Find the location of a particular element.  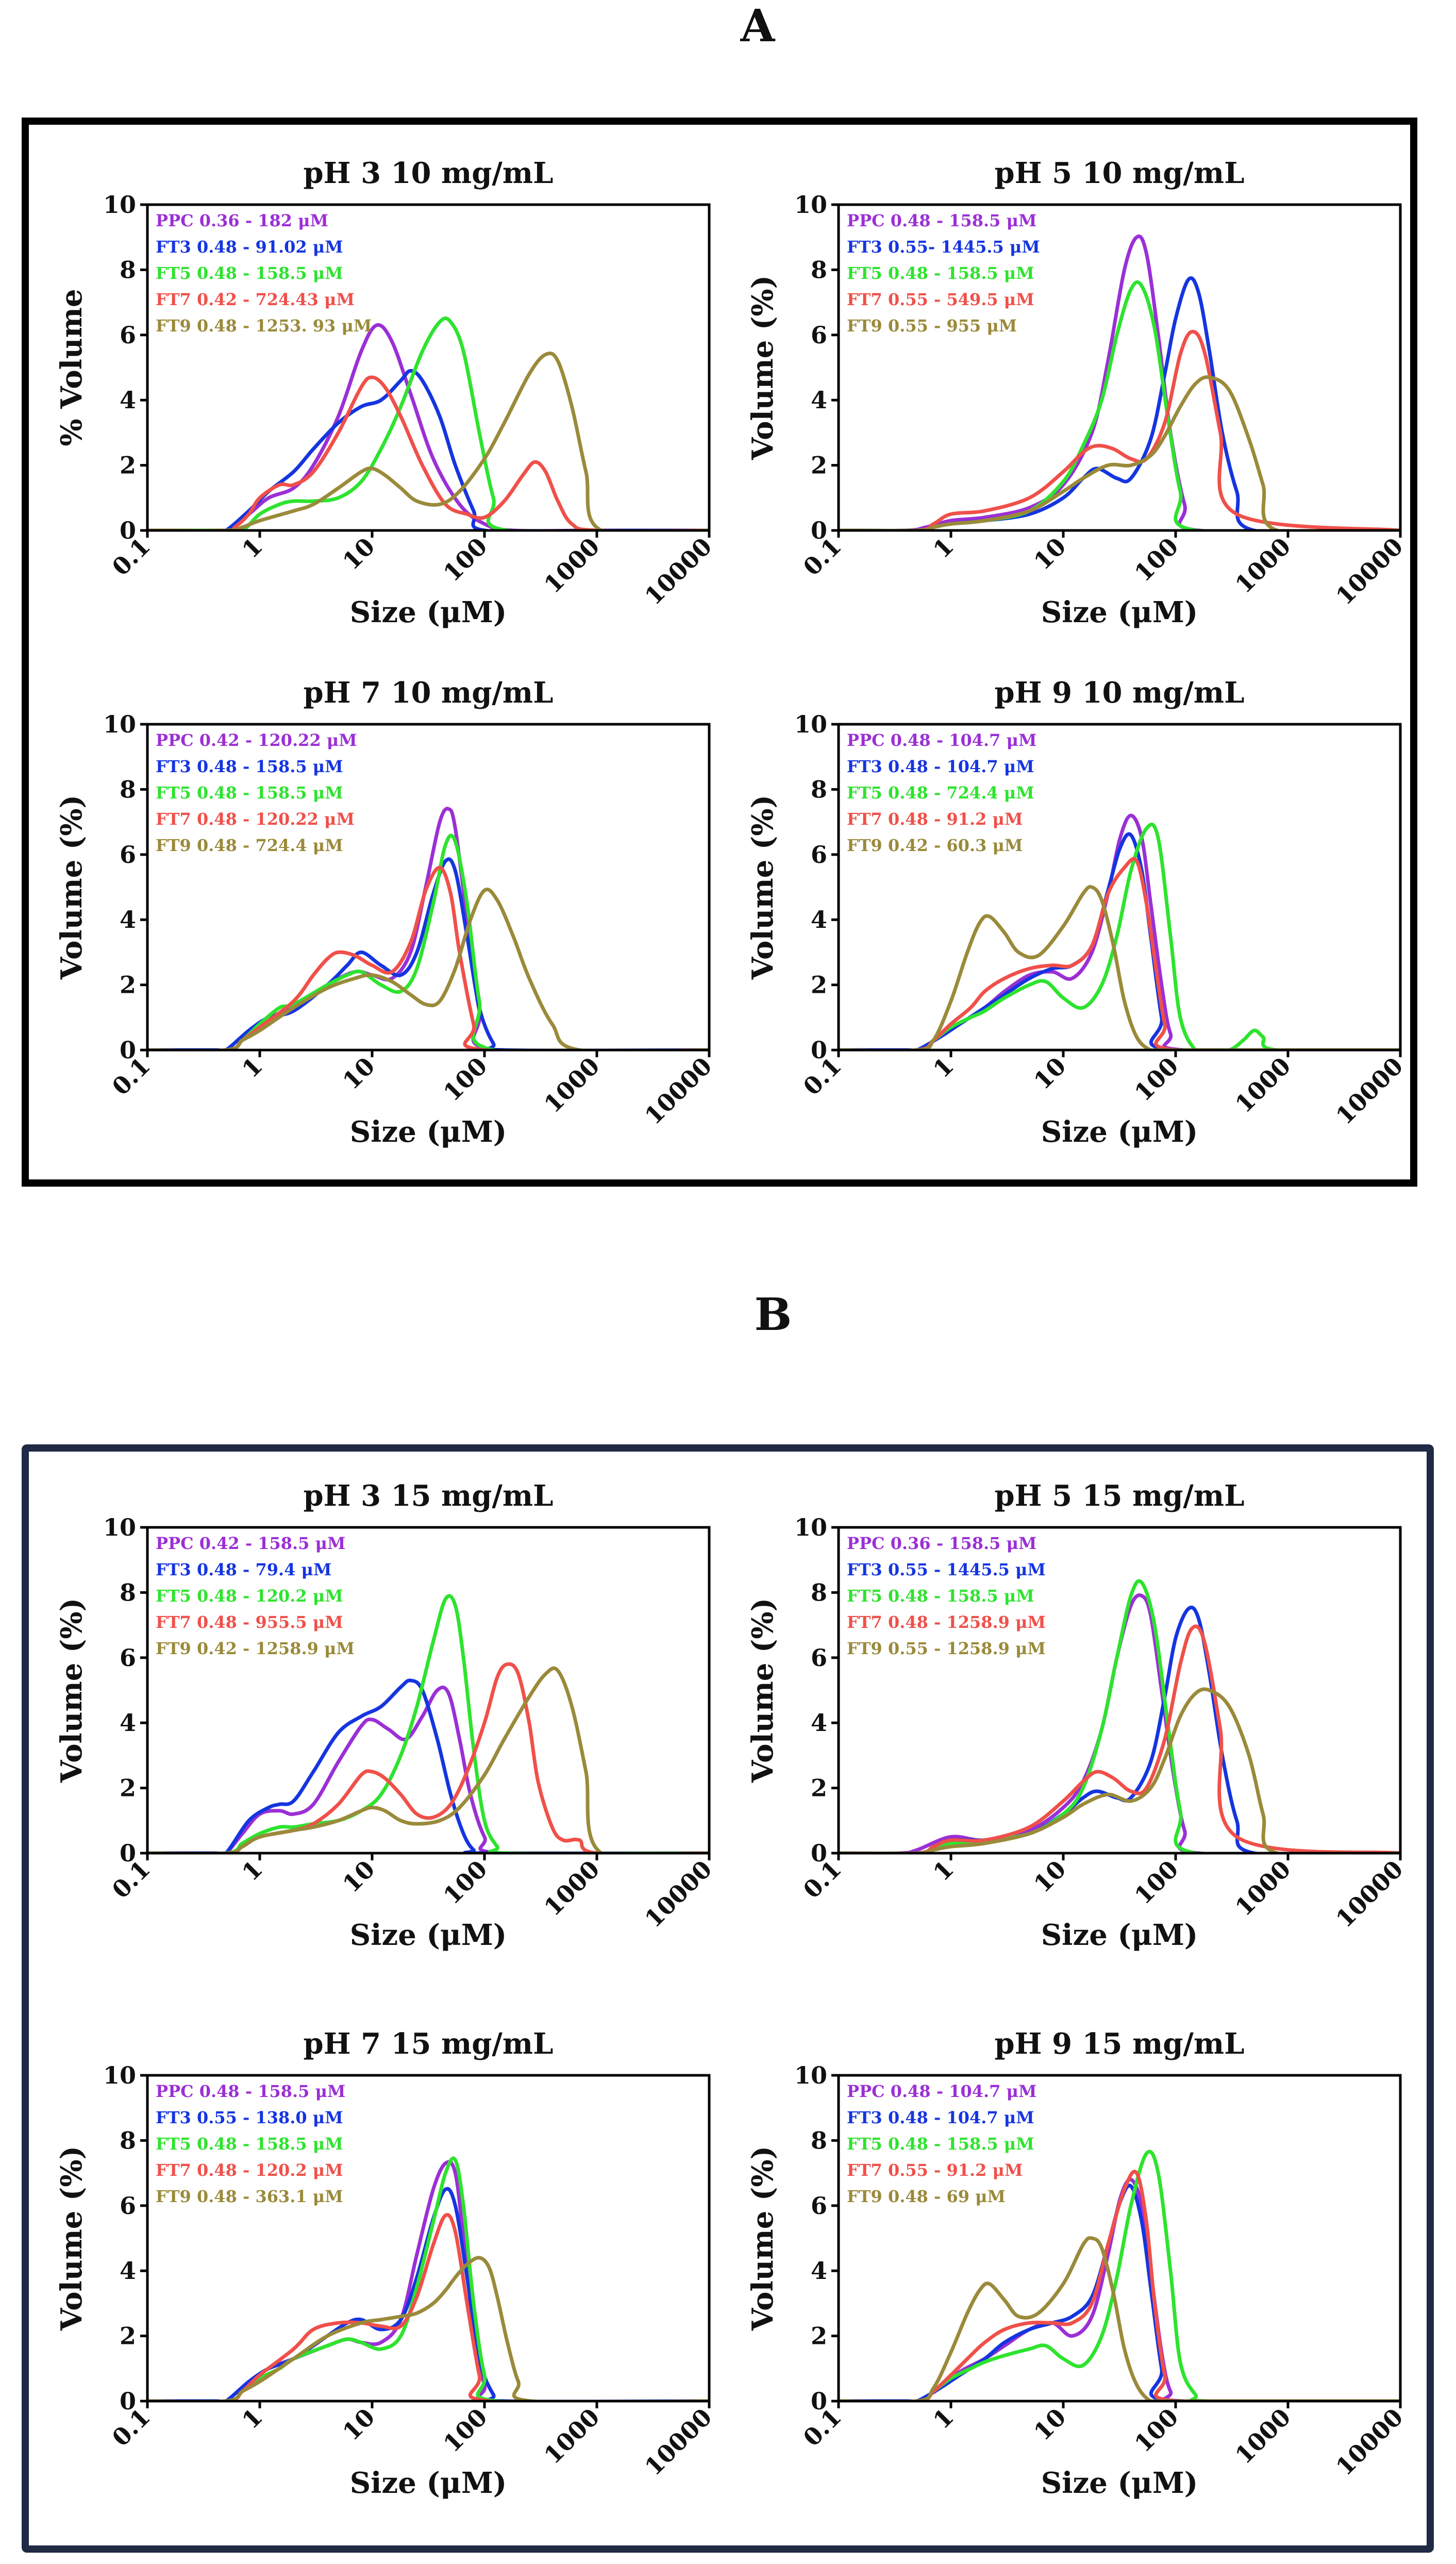

legend-entry: PPC 0.42 - 120.22 μM is located at coordinates (256, 740).